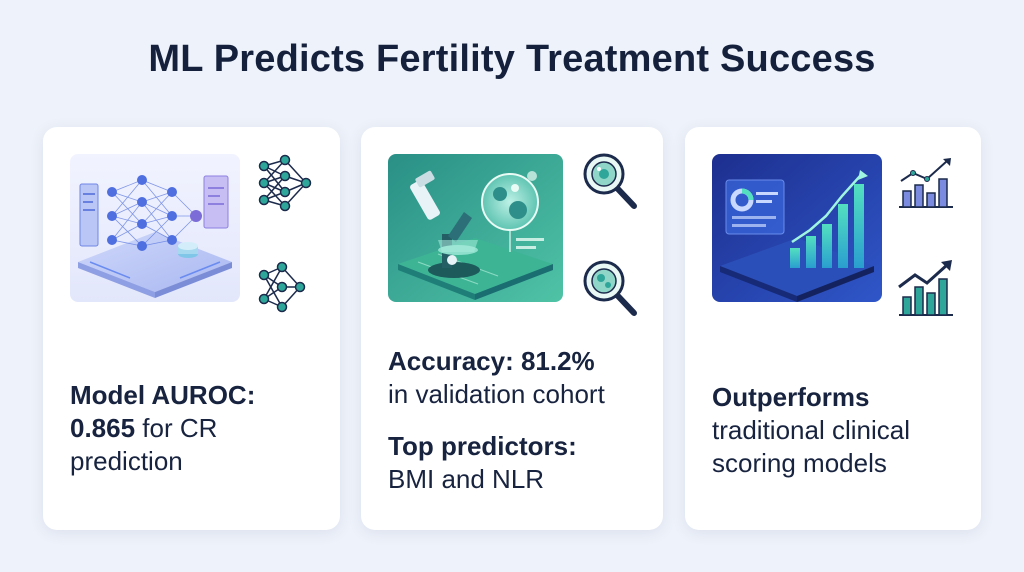 This screenshot has width=1024, height=572. I want to click on outperforms-line-2: traditional clinical, so click(811, 430).